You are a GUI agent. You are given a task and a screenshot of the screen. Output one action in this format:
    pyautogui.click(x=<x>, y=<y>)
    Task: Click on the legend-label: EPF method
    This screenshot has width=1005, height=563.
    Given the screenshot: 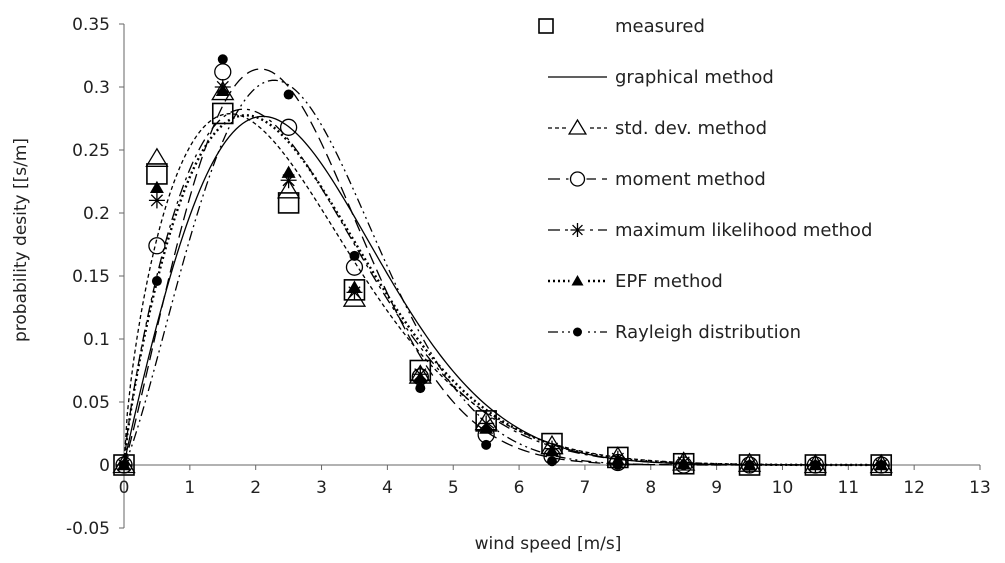 What is the action you would take?
    pyautogui.click(x=669, y=281)
    